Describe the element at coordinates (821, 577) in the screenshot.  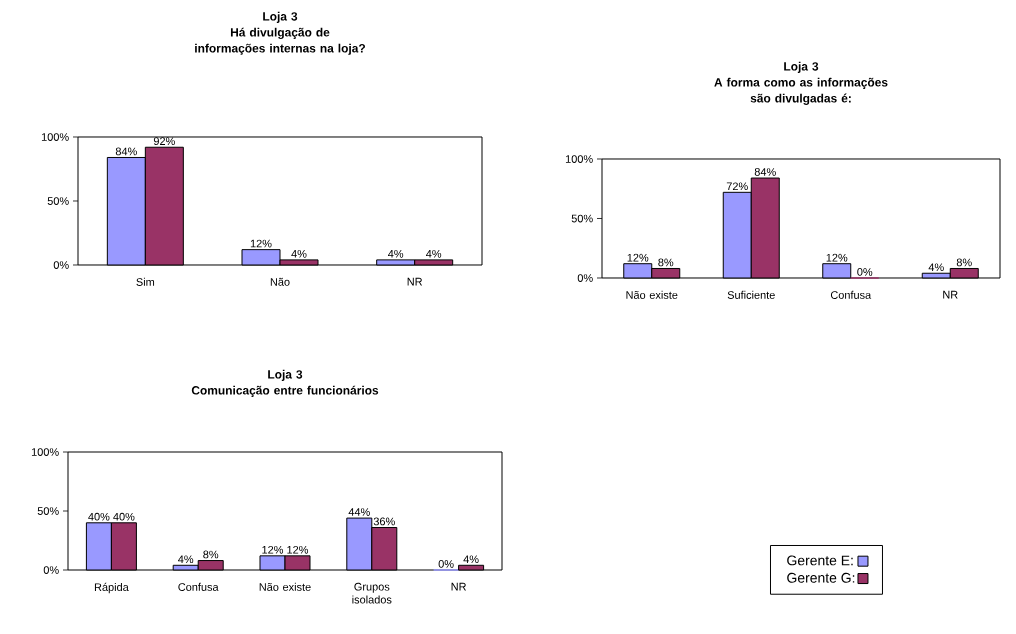
I see `legend-label: Gerente G:` at that location.